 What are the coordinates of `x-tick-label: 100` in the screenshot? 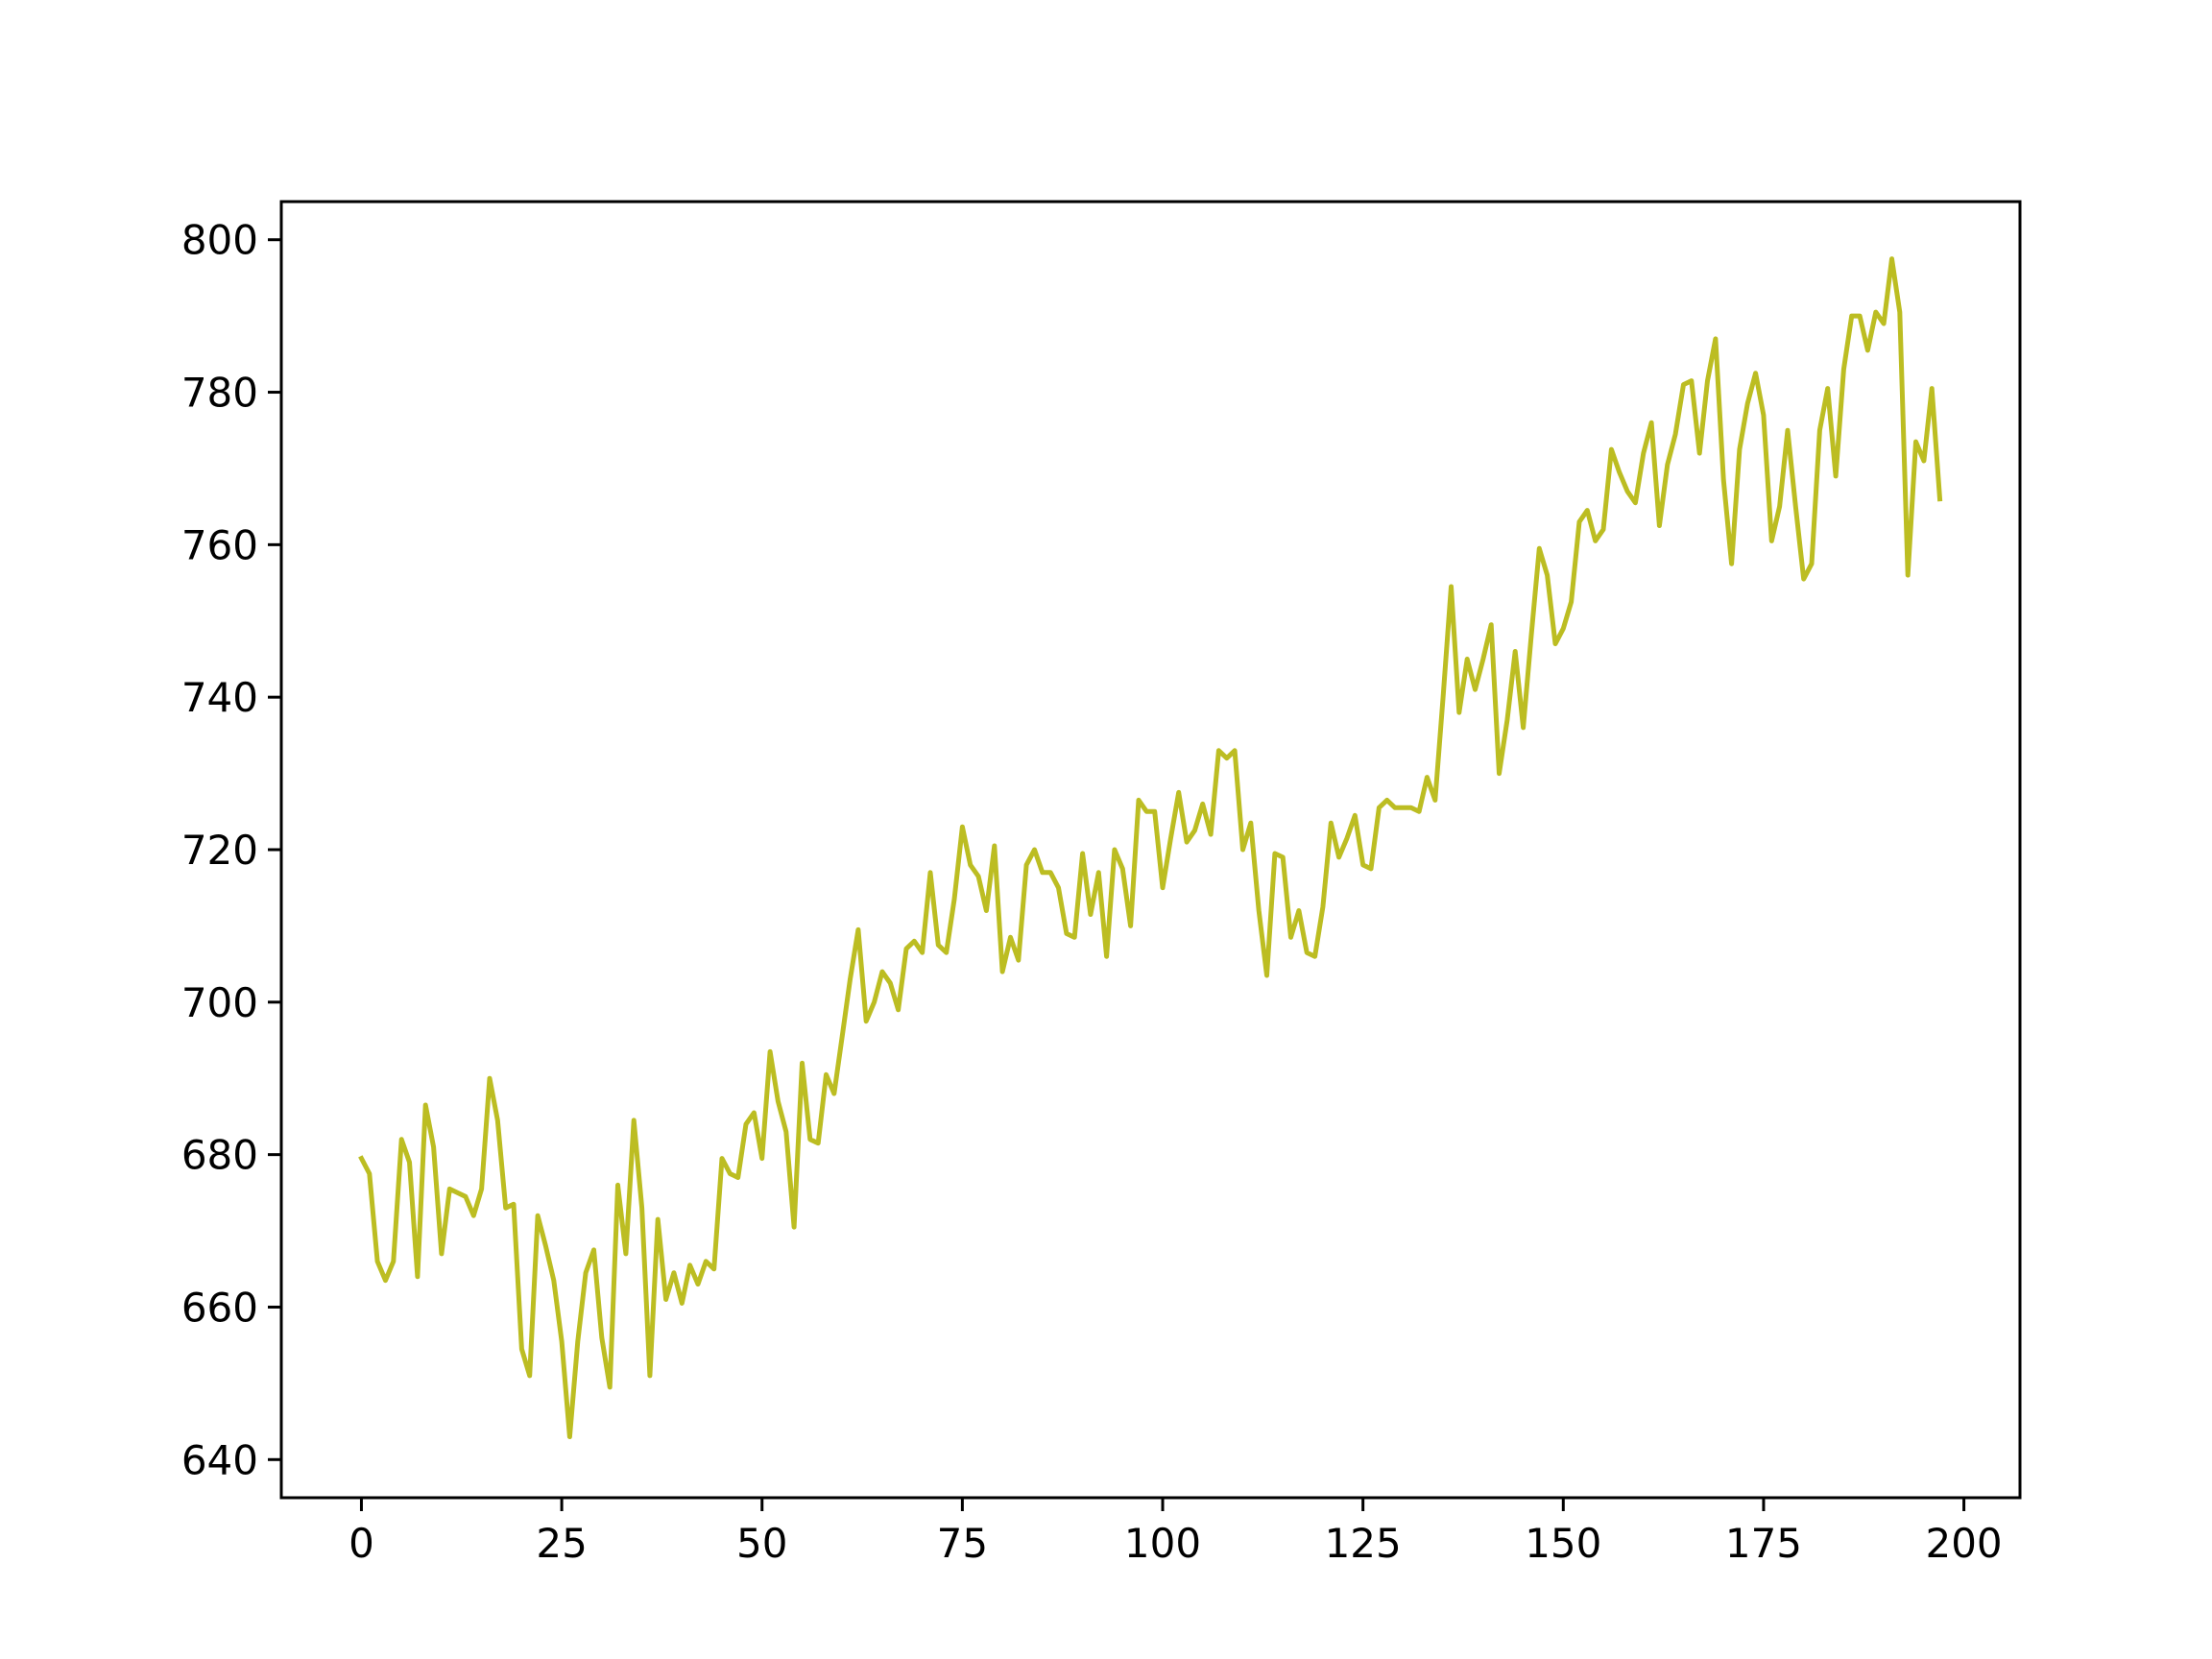 It's located at (1162, 1543).